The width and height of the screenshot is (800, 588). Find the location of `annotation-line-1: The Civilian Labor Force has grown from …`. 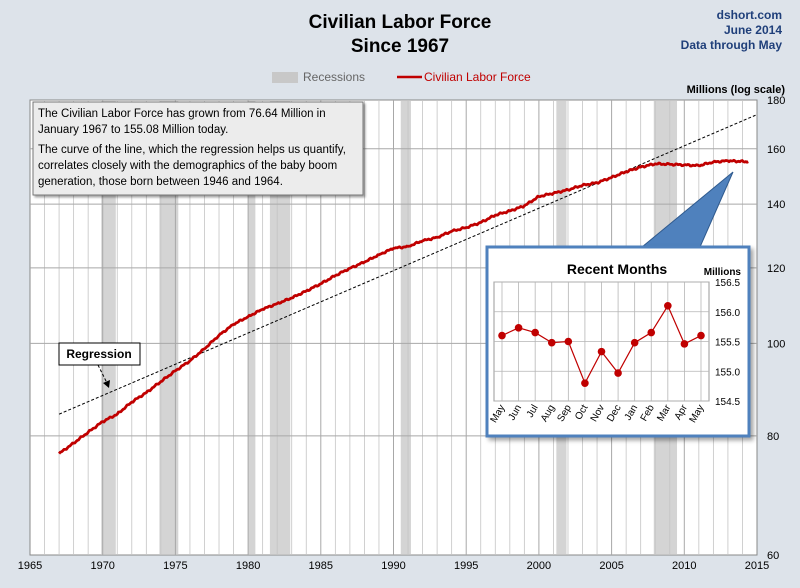

annotation-line-1: The Civilian Labor Force has grown from … is located at coordinates (182, 114).